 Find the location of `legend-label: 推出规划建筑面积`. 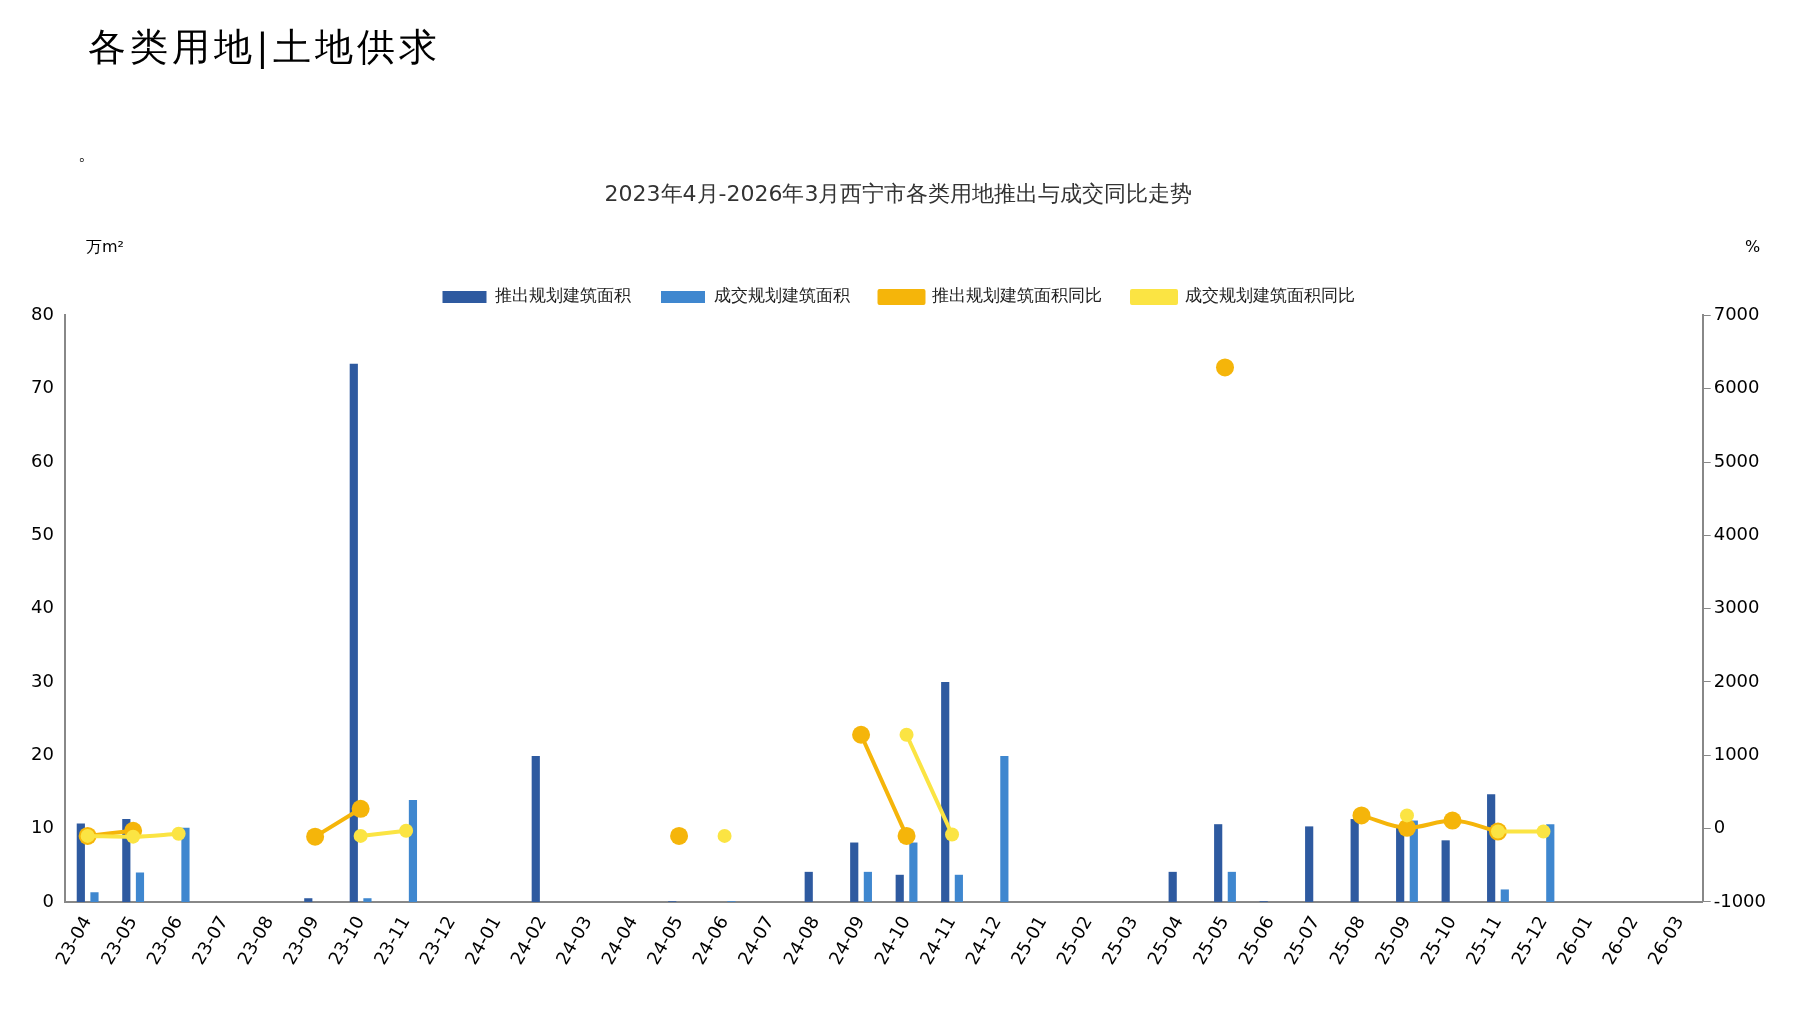

legend-label: 推出规划建筑面积 is located at coordinates (563, 295).